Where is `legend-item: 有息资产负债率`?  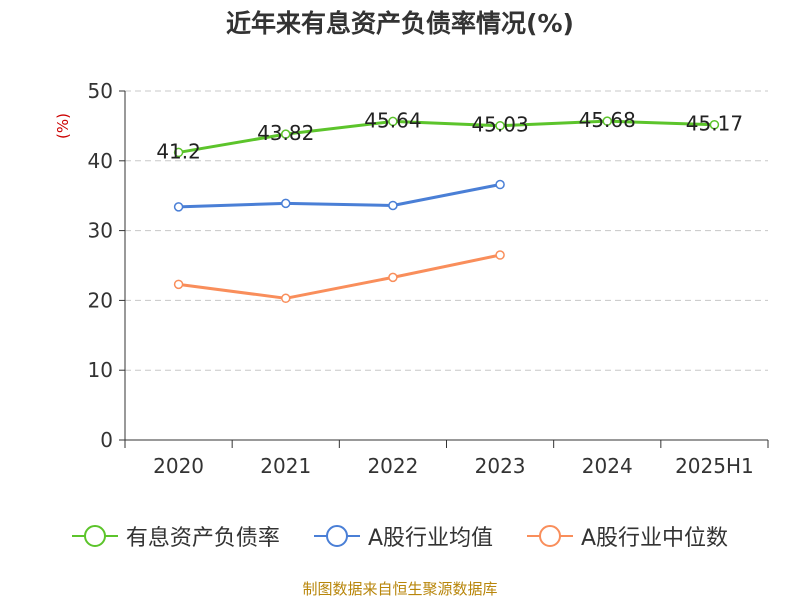 legend-item: 有息资产负债率 is located at coordinates (175, 536).